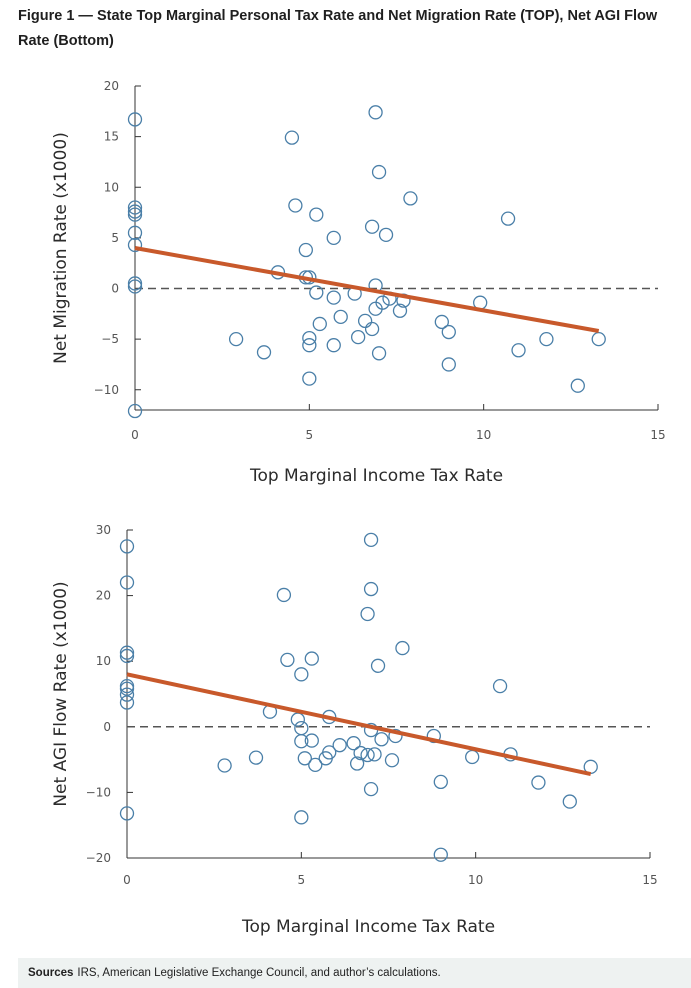 The height and width of the screenshot is (988, 691). What do you see at coordinates (61, 693) in the screenshot?
I see `agi-y-axis-title: Net AGI Flow Rate (x1000)` at bounding box center [61, 693].